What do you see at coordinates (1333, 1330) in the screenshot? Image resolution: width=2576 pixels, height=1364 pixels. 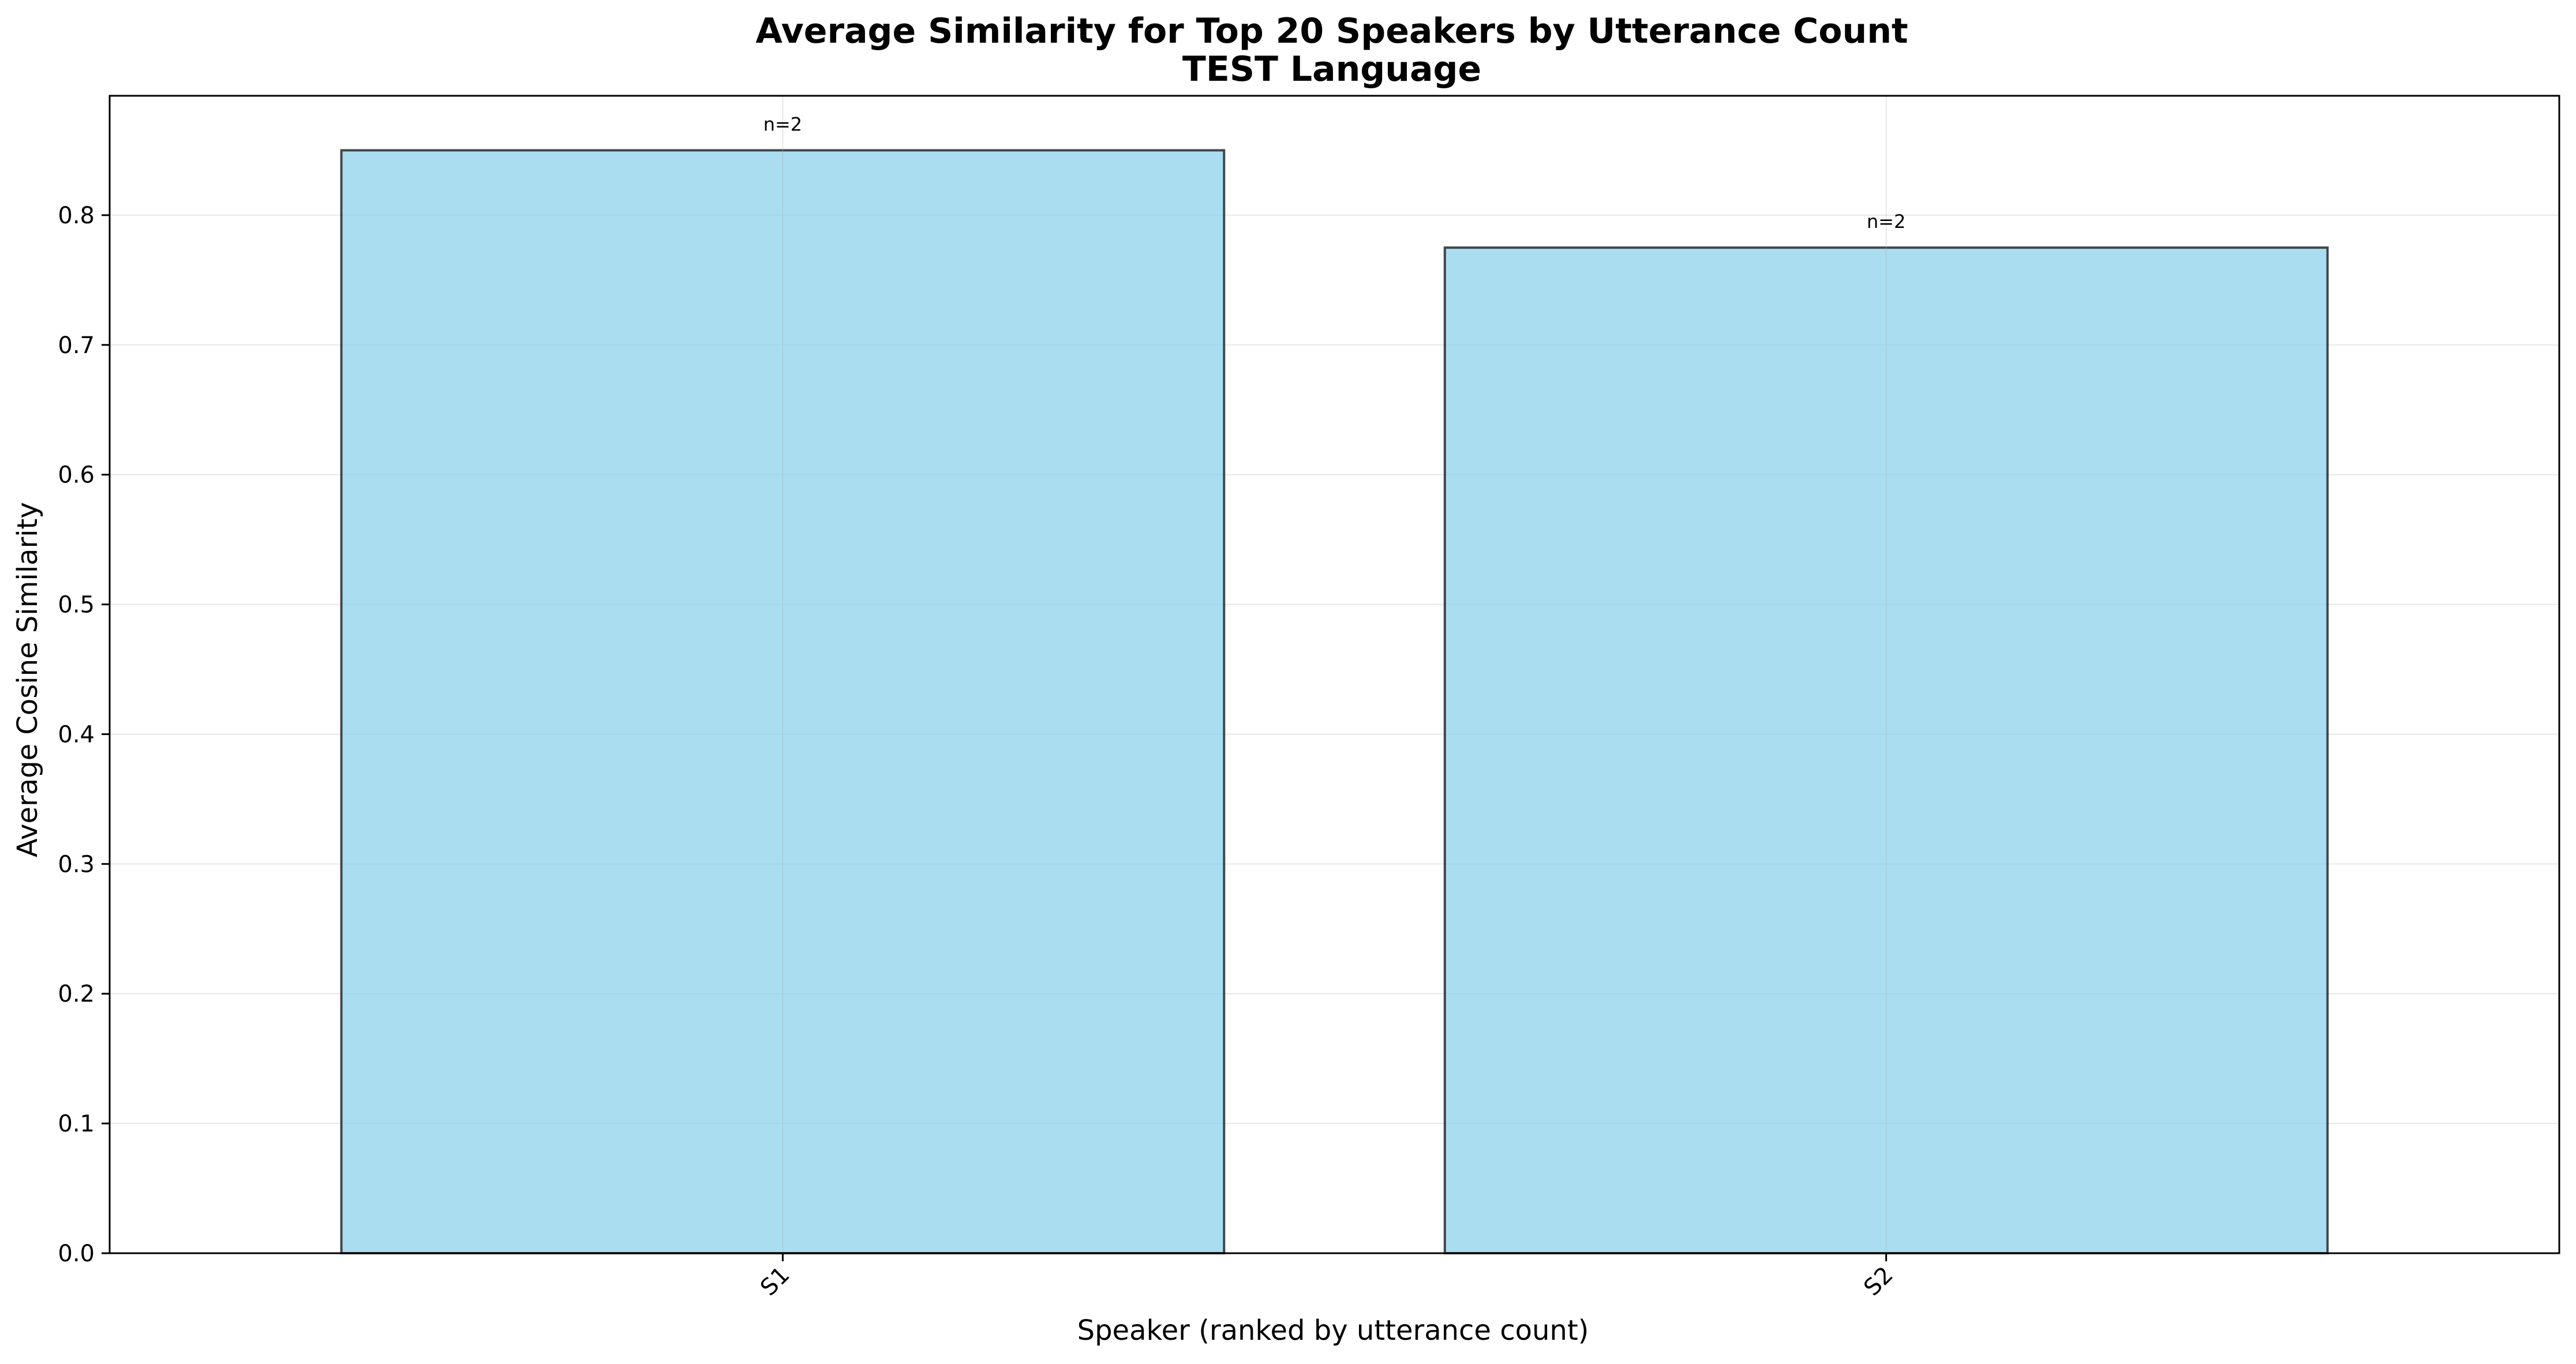 I see `x-axis-label: Speaker (ranked by utterance count)` at bounding box center [1333, 1330].